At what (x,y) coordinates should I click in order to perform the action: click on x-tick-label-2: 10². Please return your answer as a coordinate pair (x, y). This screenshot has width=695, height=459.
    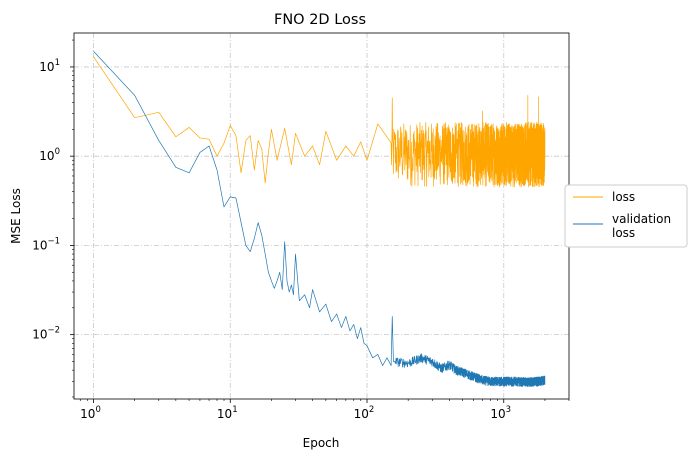
    Looking at the image, I should click on (364, 413).